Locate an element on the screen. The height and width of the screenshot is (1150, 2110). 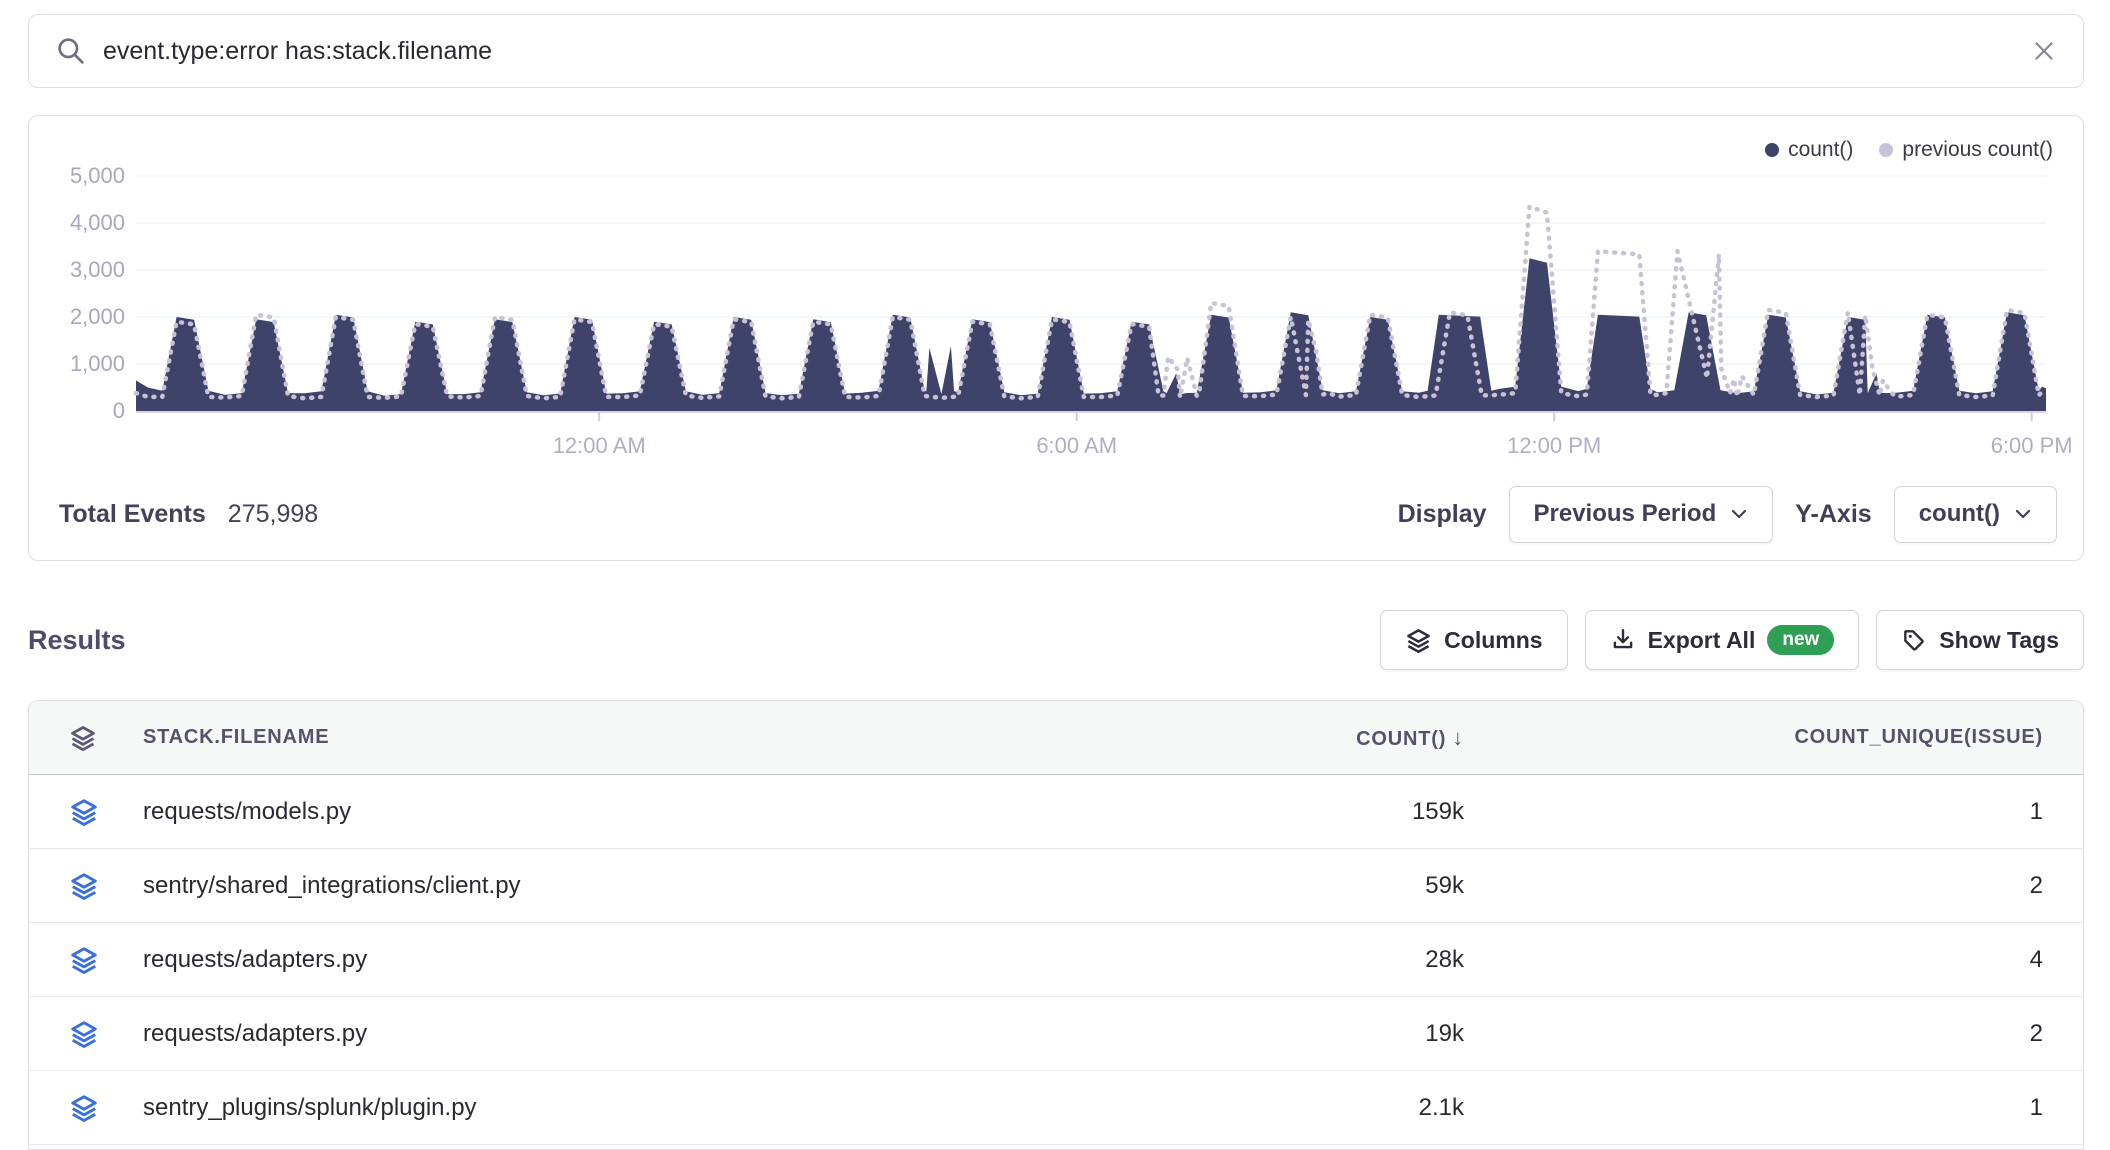
y-axis-tick-label: 1,000 is located at coordinates (97, 363).